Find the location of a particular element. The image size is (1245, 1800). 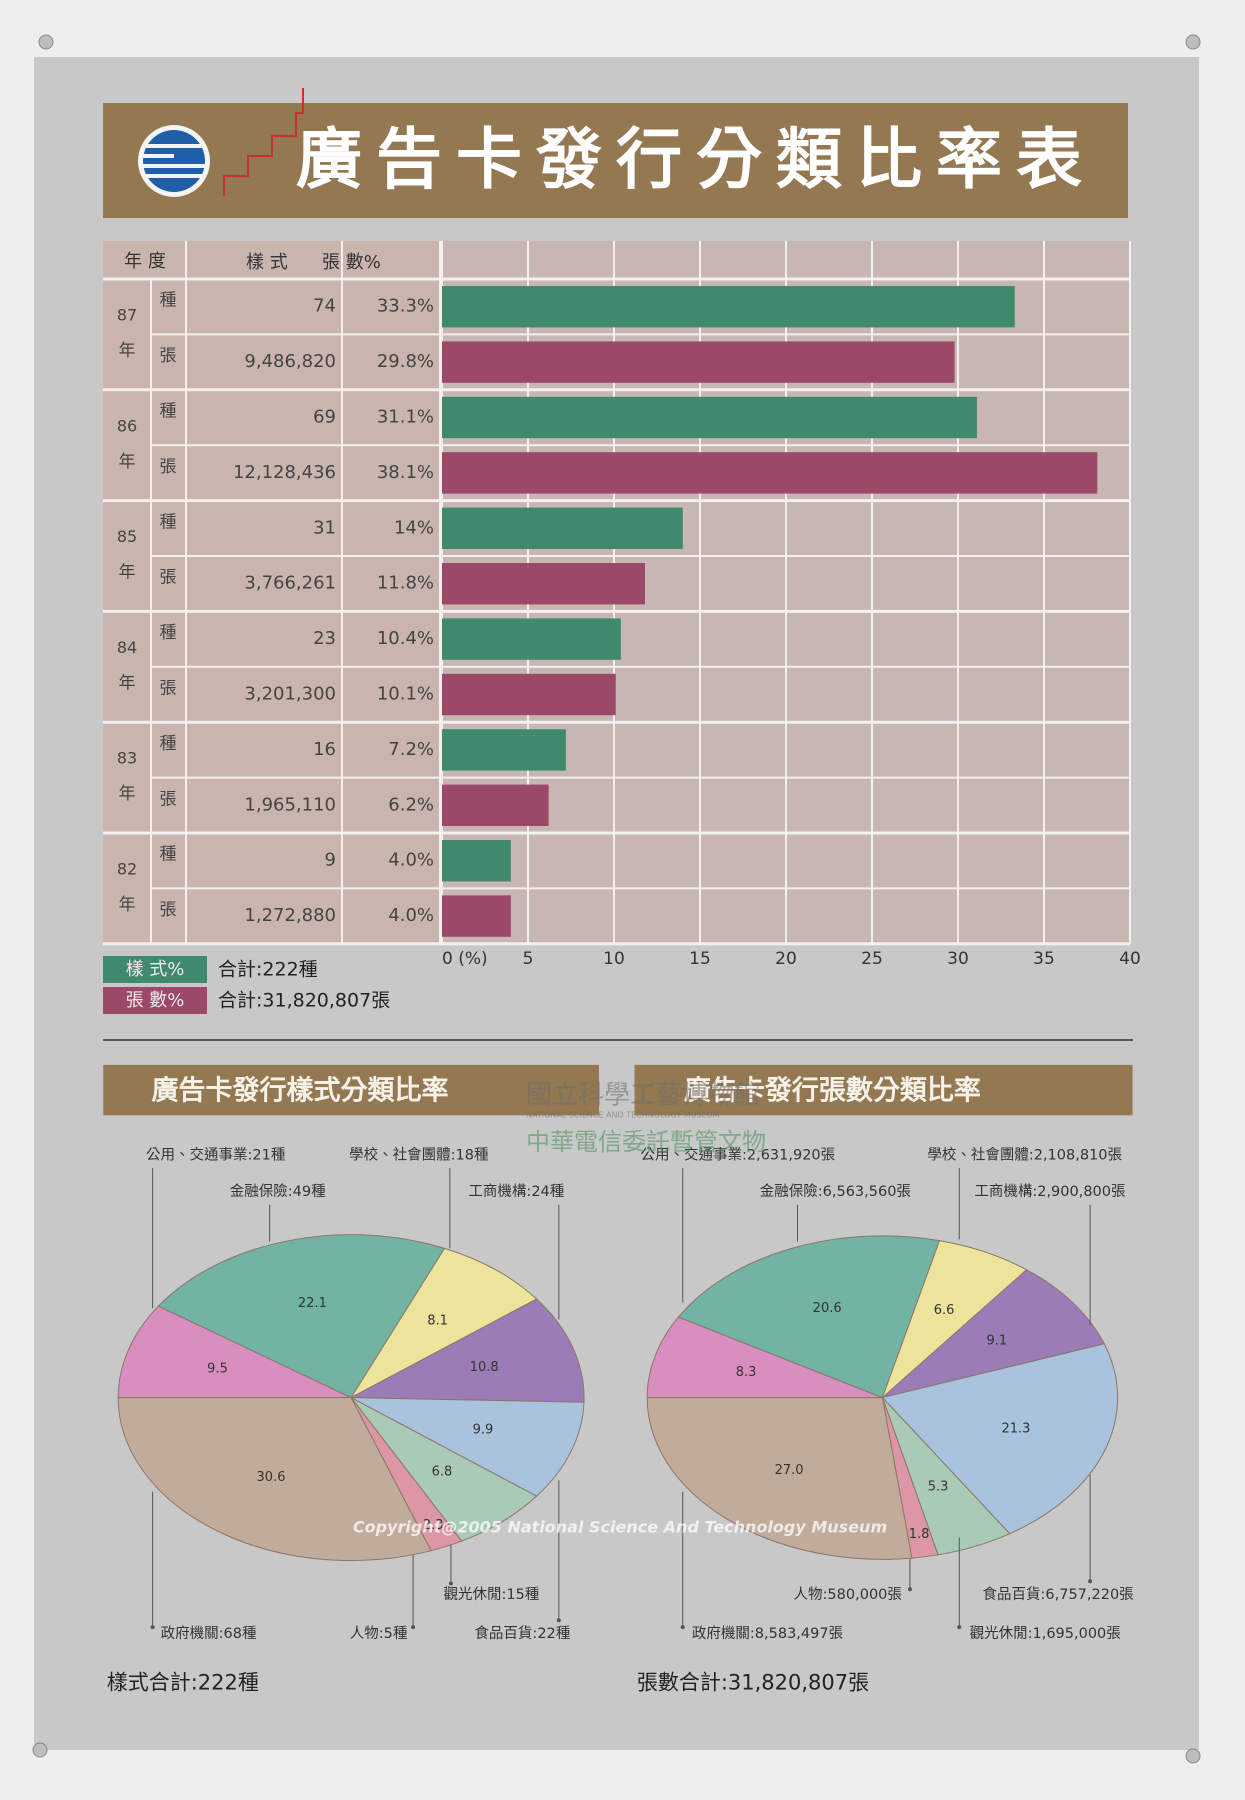

slice-label: 1.8 is located at coordinates (919, 1534).